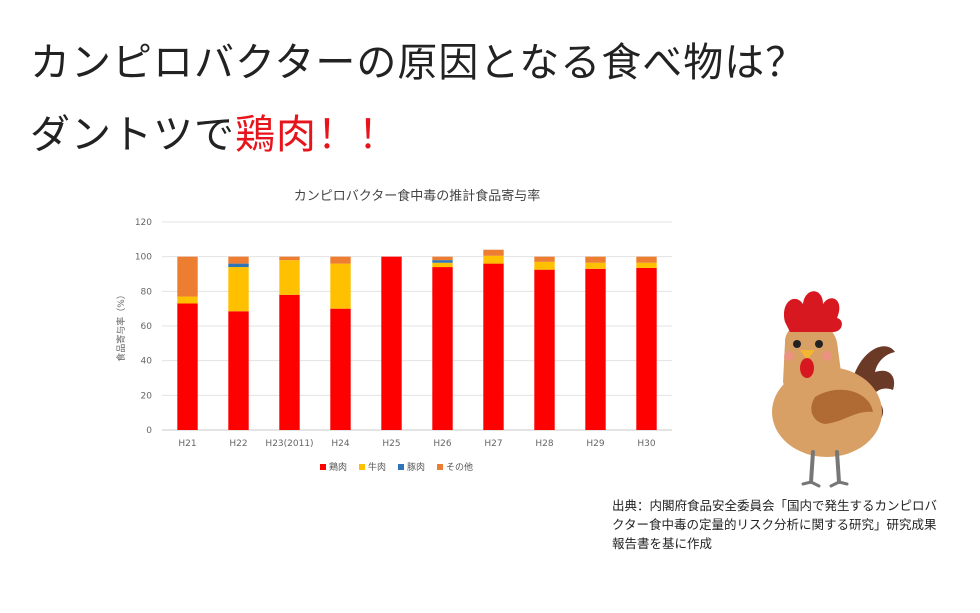 The image size is (980, 613). I want to click on bar-鶏肉-H22, so click(238, 370).